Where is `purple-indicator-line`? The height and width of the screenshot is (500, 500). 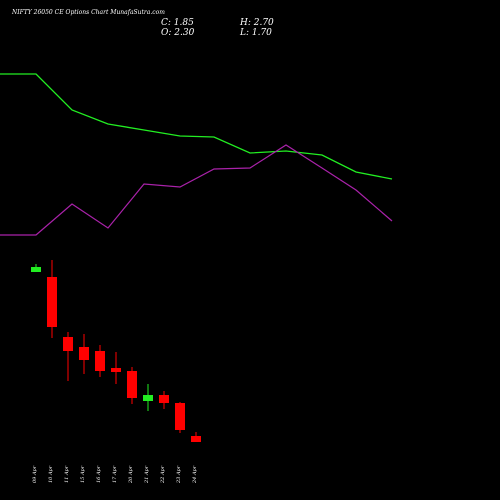
purple-indicator-line is located at coordinates (196, 190).